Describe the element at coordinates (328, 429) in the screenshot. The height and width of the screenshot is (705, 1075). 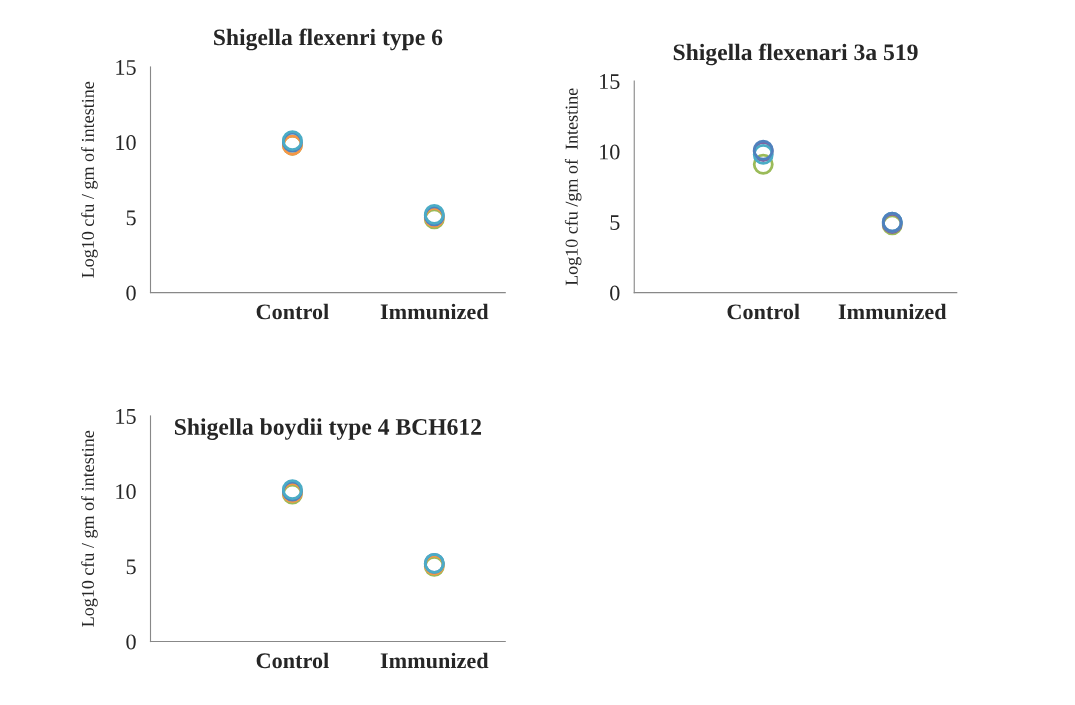
I see `chart-title: Shigella boydii type 4 BCH612` at that location.